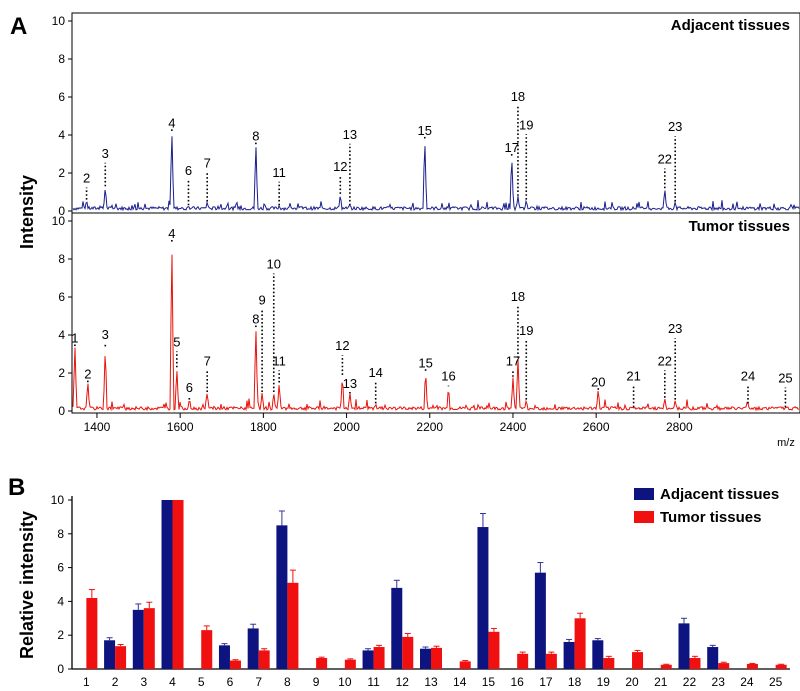 The width and height of the screenshot is (800, 691). Describe the element at coordinates (105, 153) in the screenshot. I see `adjacent-peak-label: 3` at that location.